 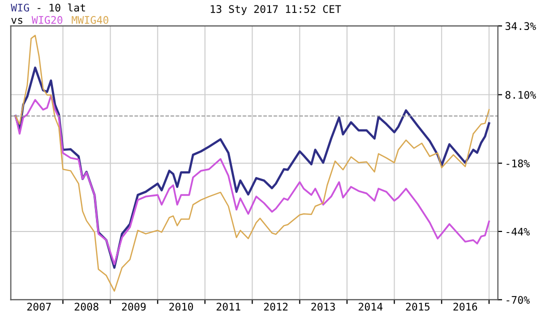 I want to click on text: MWIG40, so click(x=90, y=20).